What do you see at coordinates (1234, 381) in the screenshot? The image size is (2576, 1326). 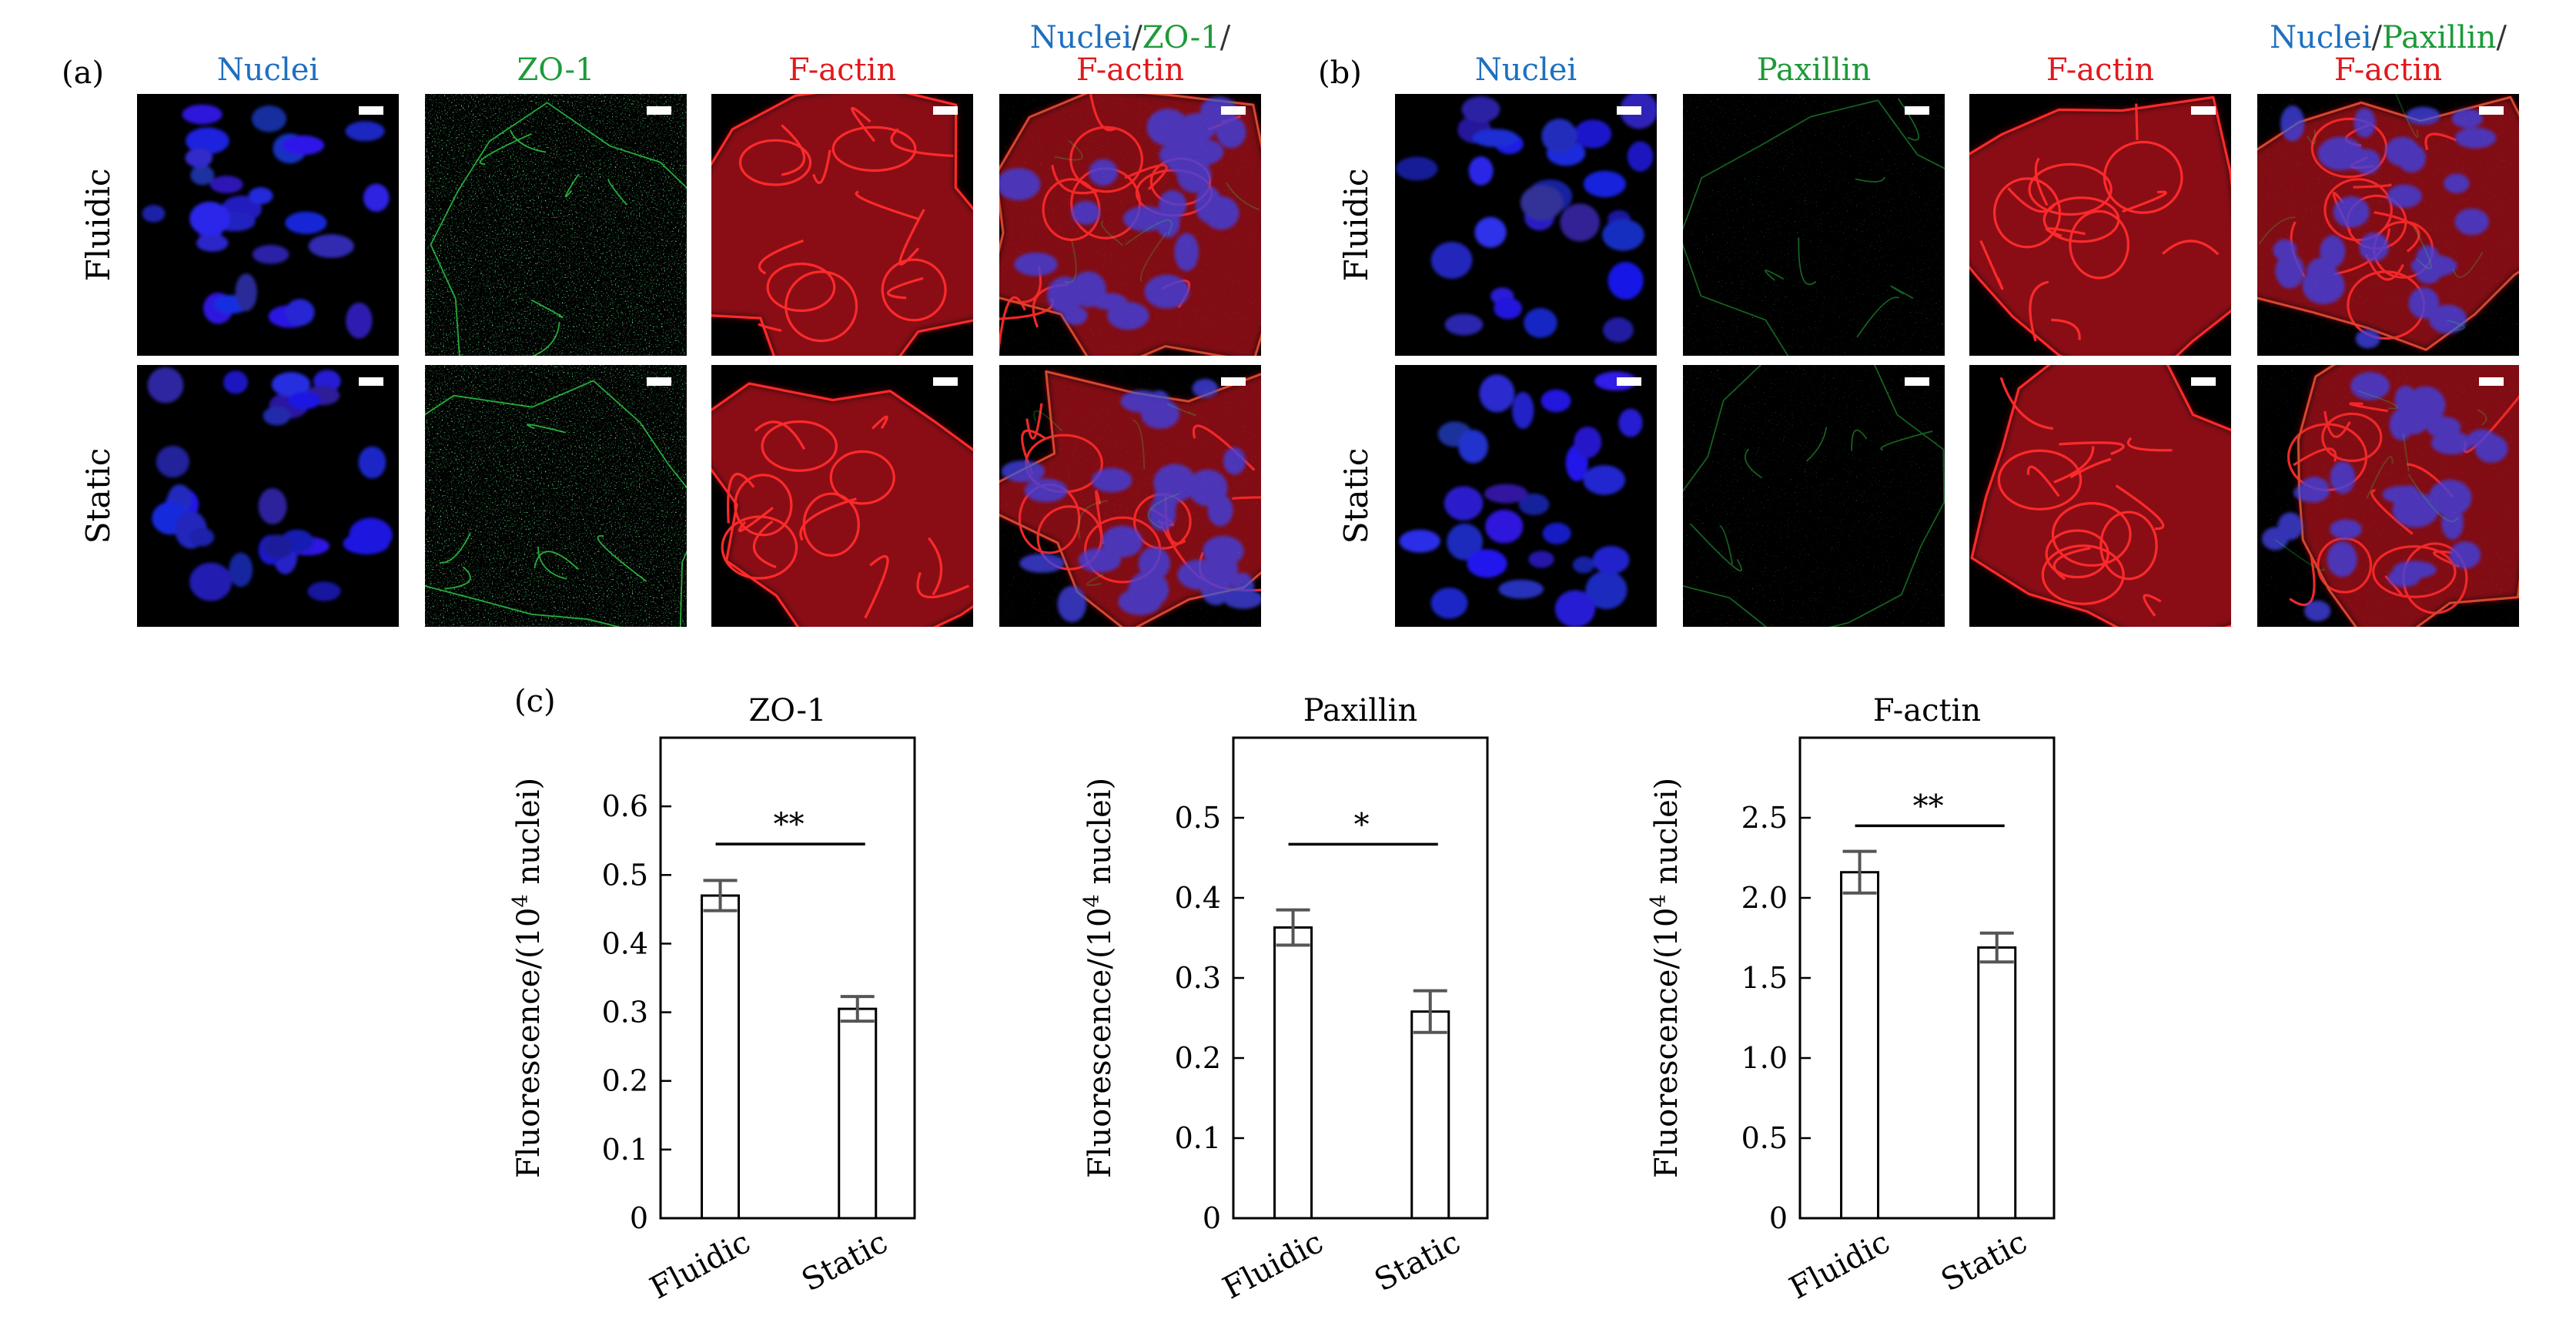 I see `panel-a-static-merge-image-scale-bar` at bounding box center [1234, 381].